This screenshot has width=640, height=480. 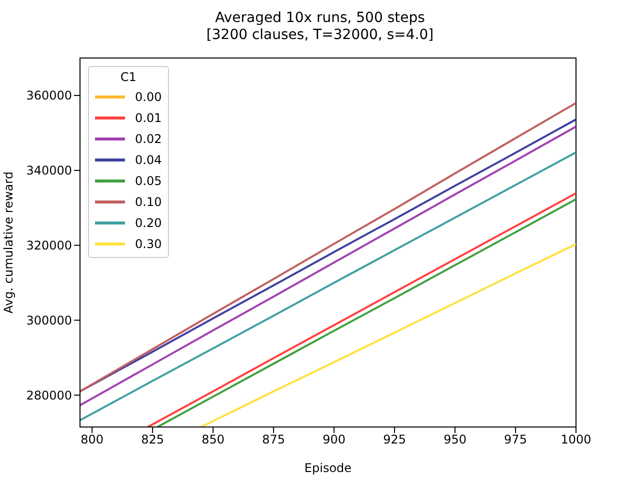 What do you see at coordinates (394, 439) in the screenshot?
I see `x-tick-label: 925` at bounding box center [394, 439].